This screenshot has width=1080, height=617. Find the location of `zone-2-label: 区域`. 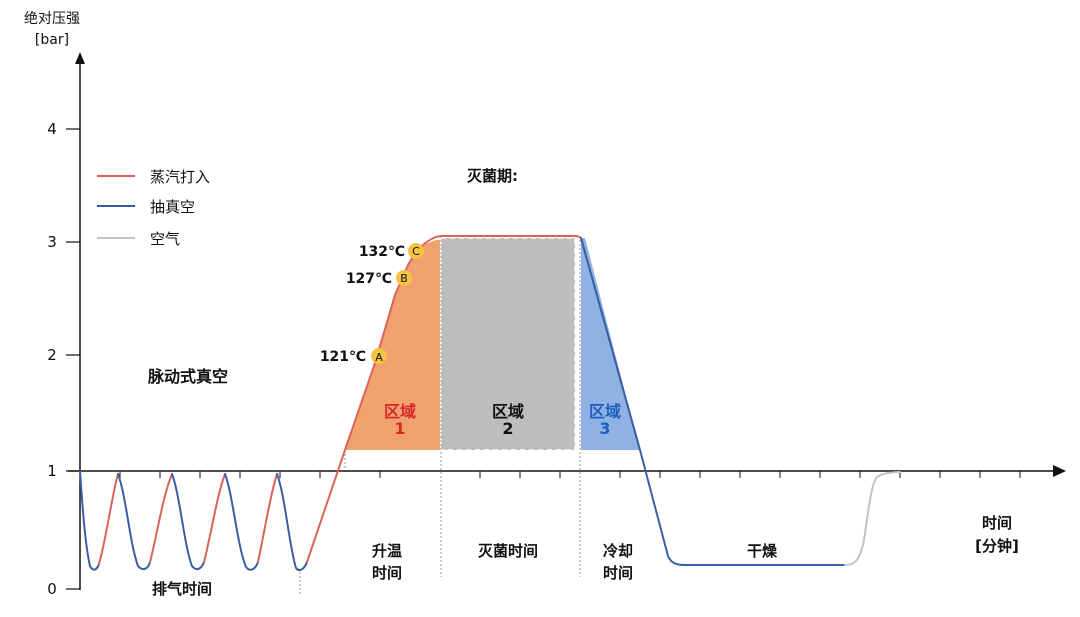

zone-2-label: 区域 is located at coordinates (508, 411).